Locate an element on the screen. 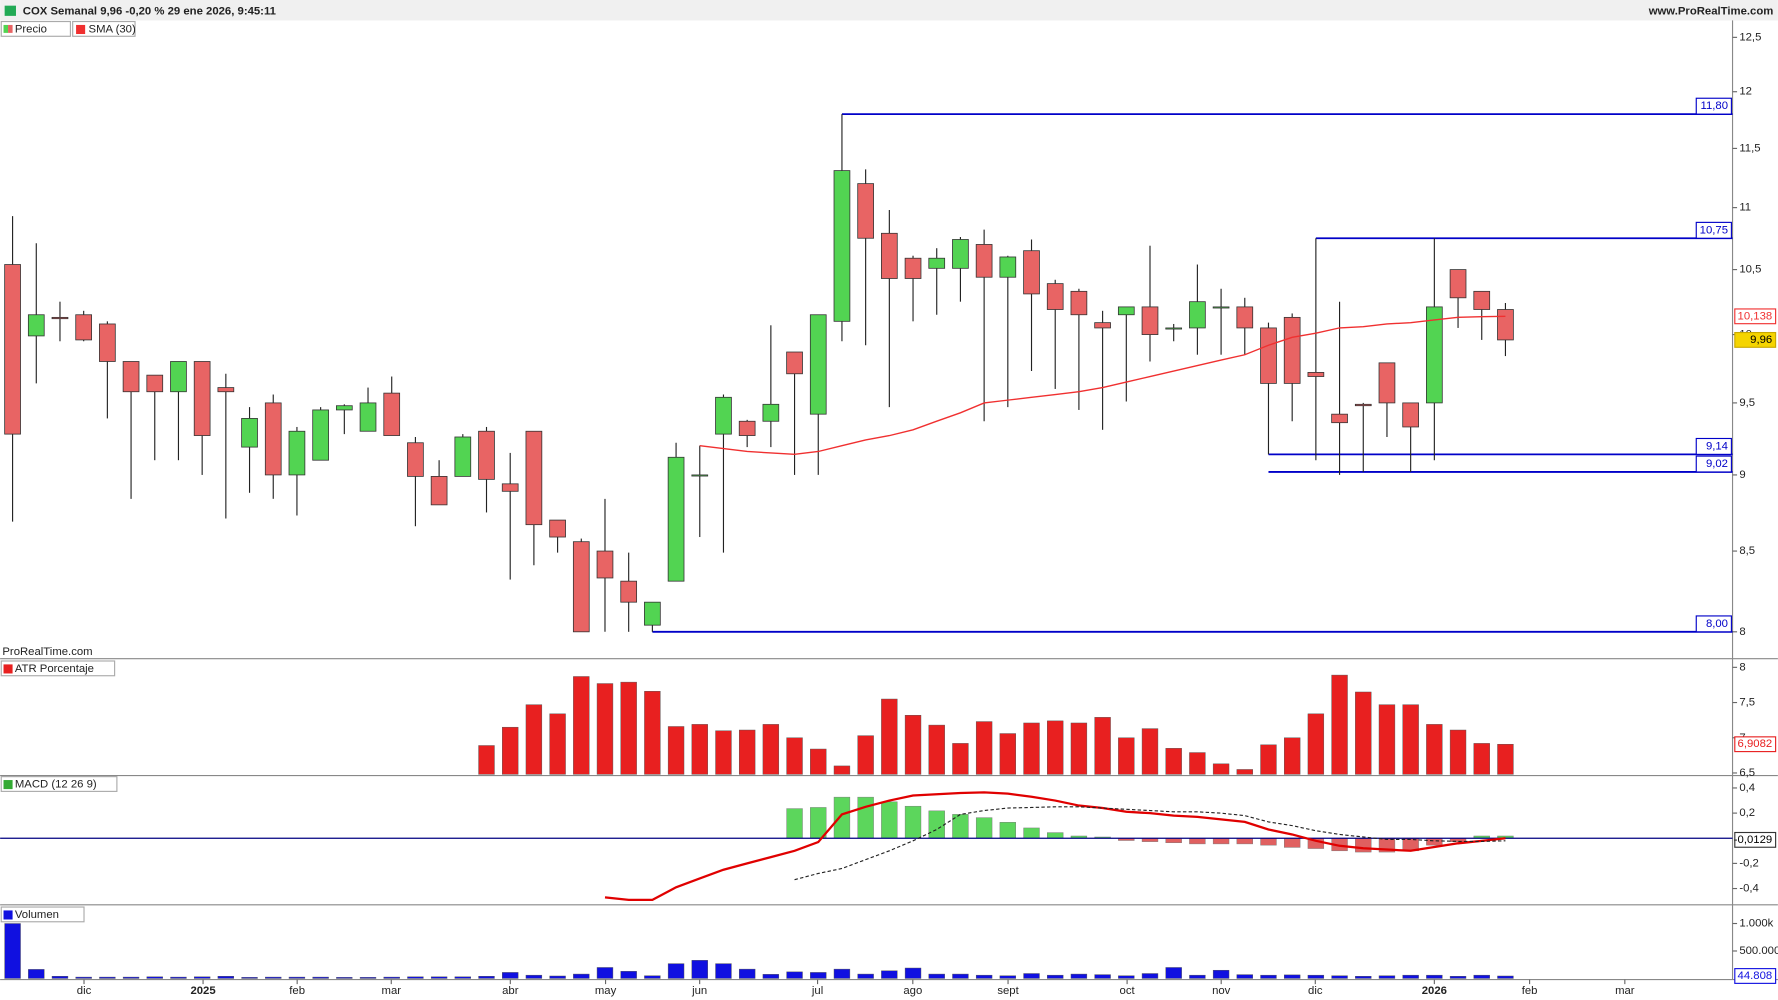 The width and height of the screenshot is (1778, 1000). x-tick-label: may is located at coordinates (606, 991).